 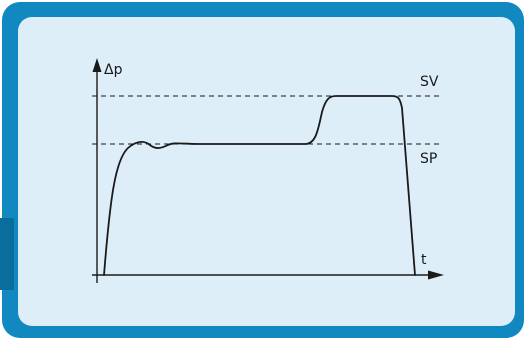 What do you see at coordinates (113, 70) in the screenshot?
I see `y-axis-label: Δp` at bounding box center [113, 70].